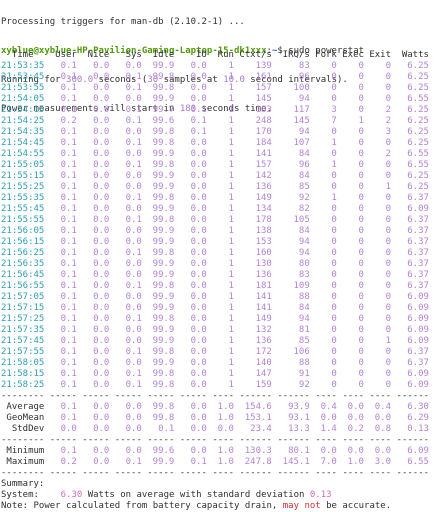 The width and height of the screenshot is (444, 512). I want to click on cell: 0.4, so click(382, 406).